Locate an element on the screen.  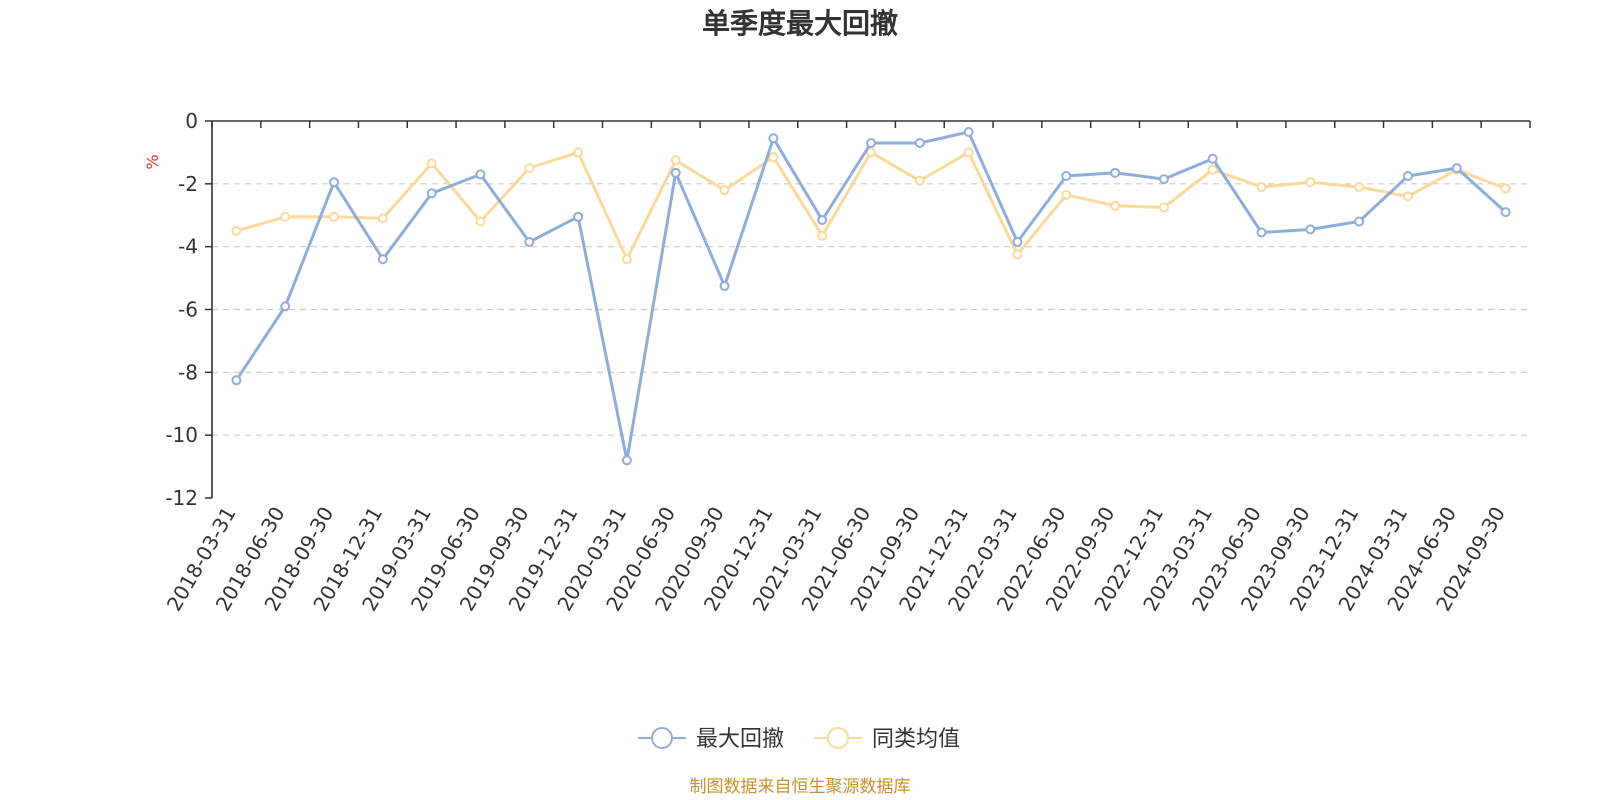
y-tick-labels: 0 -2 -4 -6 -8 -10 -12 is located at coordinates (181, 309).